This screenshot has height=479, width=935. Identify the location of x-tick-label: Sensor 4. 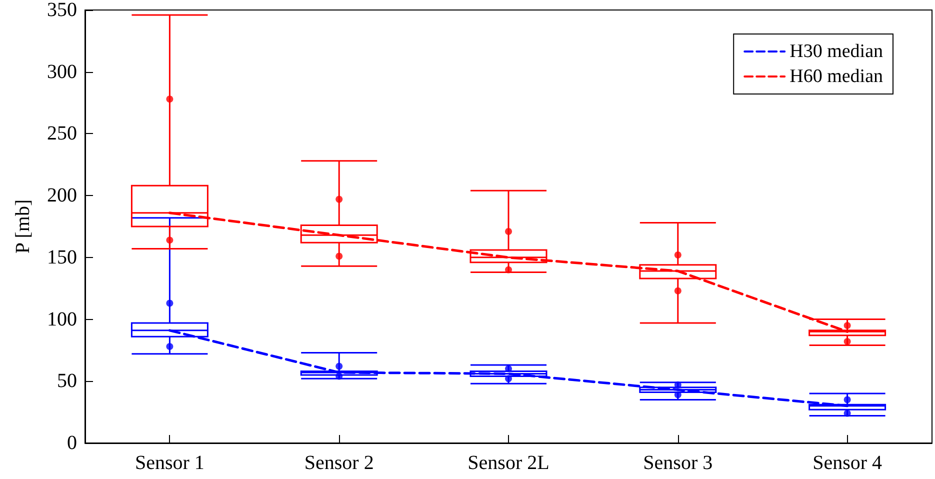
(847, 463).